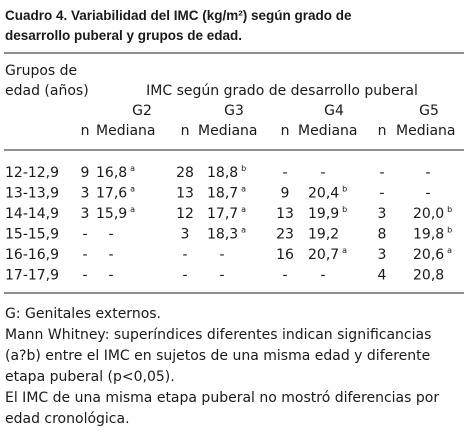 Image resolution: width=468 pixels, height=436 pixels. What do you see at coordinates (282, 91) in the screenshot?
I see `spanner-header: IMC según grado de desarrollo puberal` at bounding box center [282, 91].